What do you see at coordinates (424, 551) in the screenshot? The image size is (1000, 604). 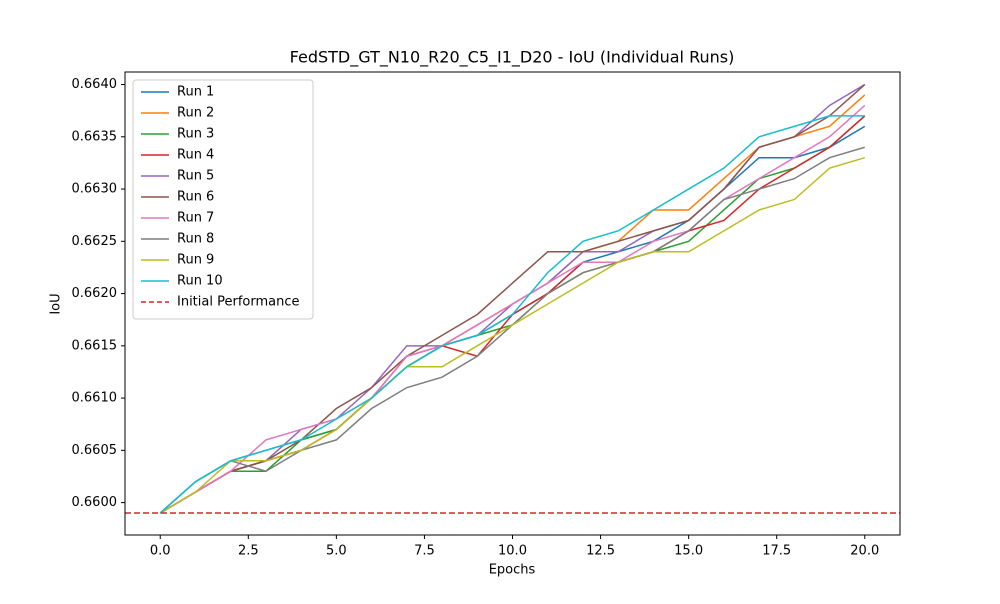 I see `x-tick-label: 7.5` at bounding box center [424, 551].